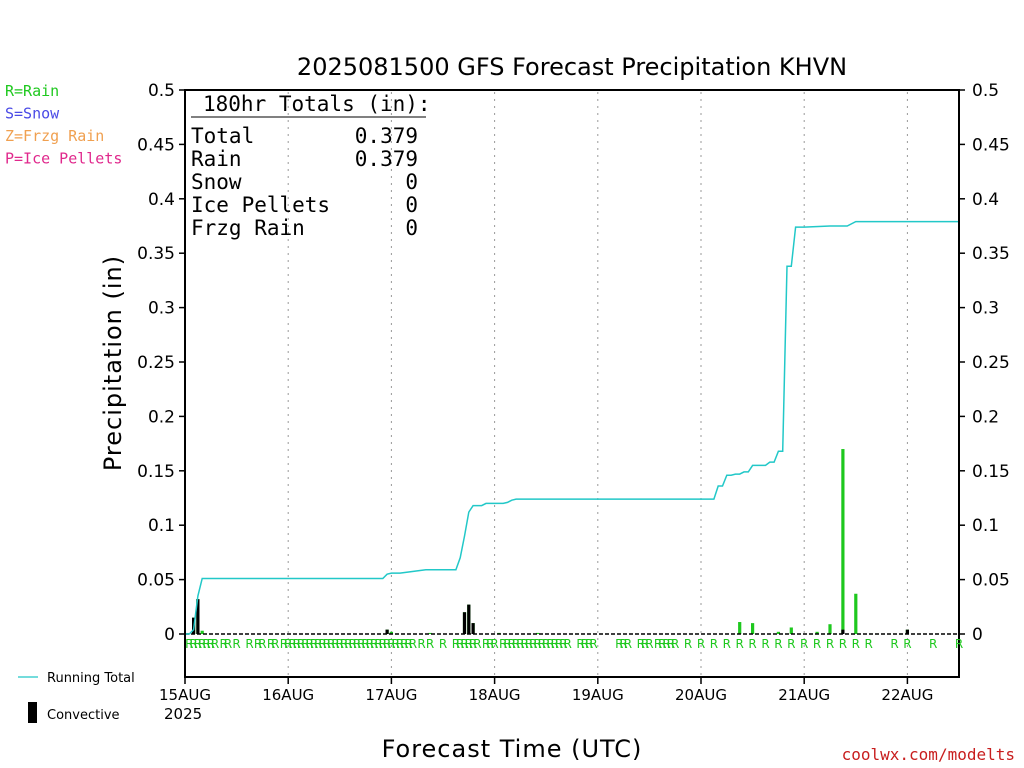 This screenshot has height=768, width=1024. What do you see at coordinates (991, 472) in the screenshot?
I see `y-tick-label-right: 0.15` at bounding box center [991, 472].